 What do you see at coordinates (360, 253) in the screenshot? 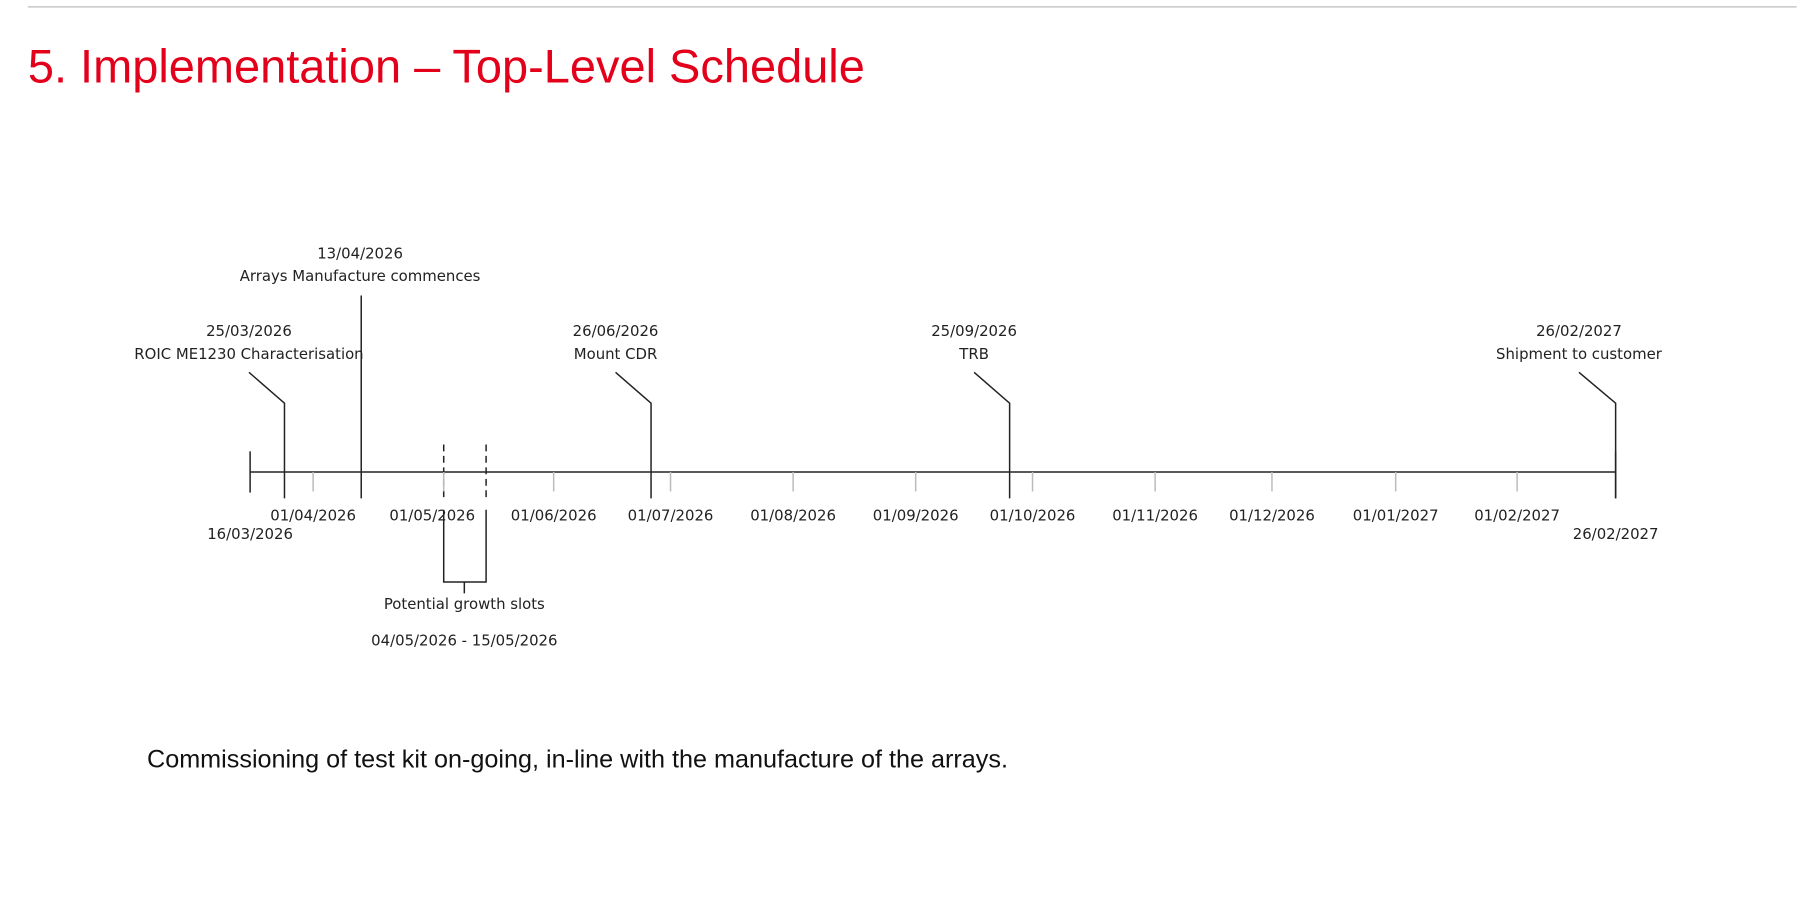
I see `milestone-date: 13/04/2026` at bounding box center [360, 253].